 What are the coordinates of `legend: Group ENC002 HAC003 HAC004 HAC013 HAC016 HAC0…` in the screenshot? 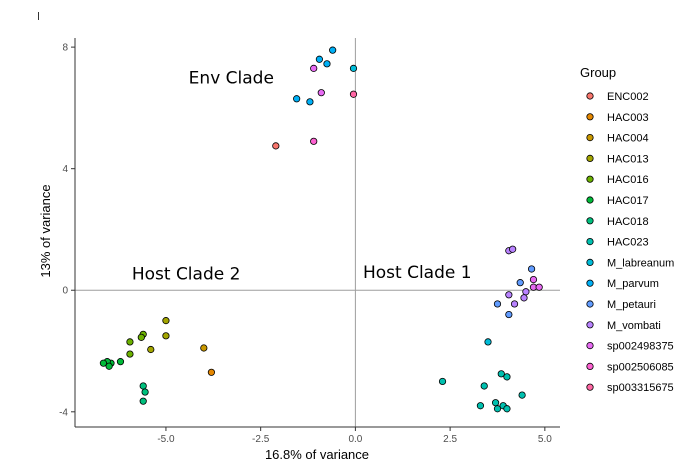 It's located at (627, 229).